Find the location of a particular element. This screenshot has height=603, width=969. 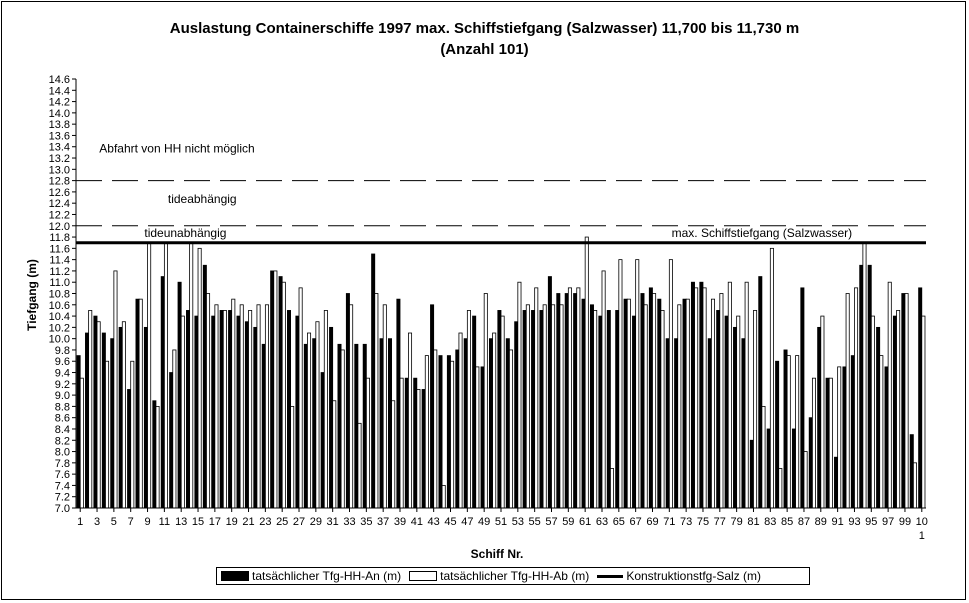

reference-lines is located at coordinates (501, 212).